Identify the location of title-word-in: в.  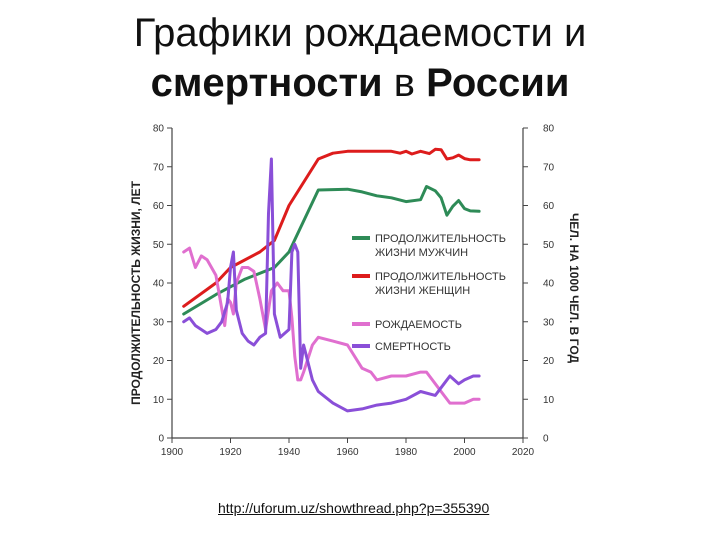
(404, 83).